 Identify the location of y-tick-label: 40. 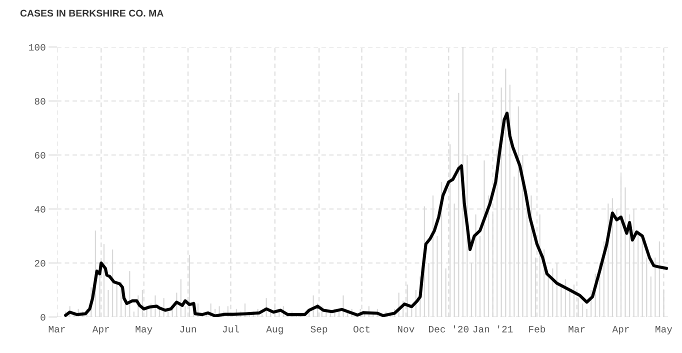
(40, 209).